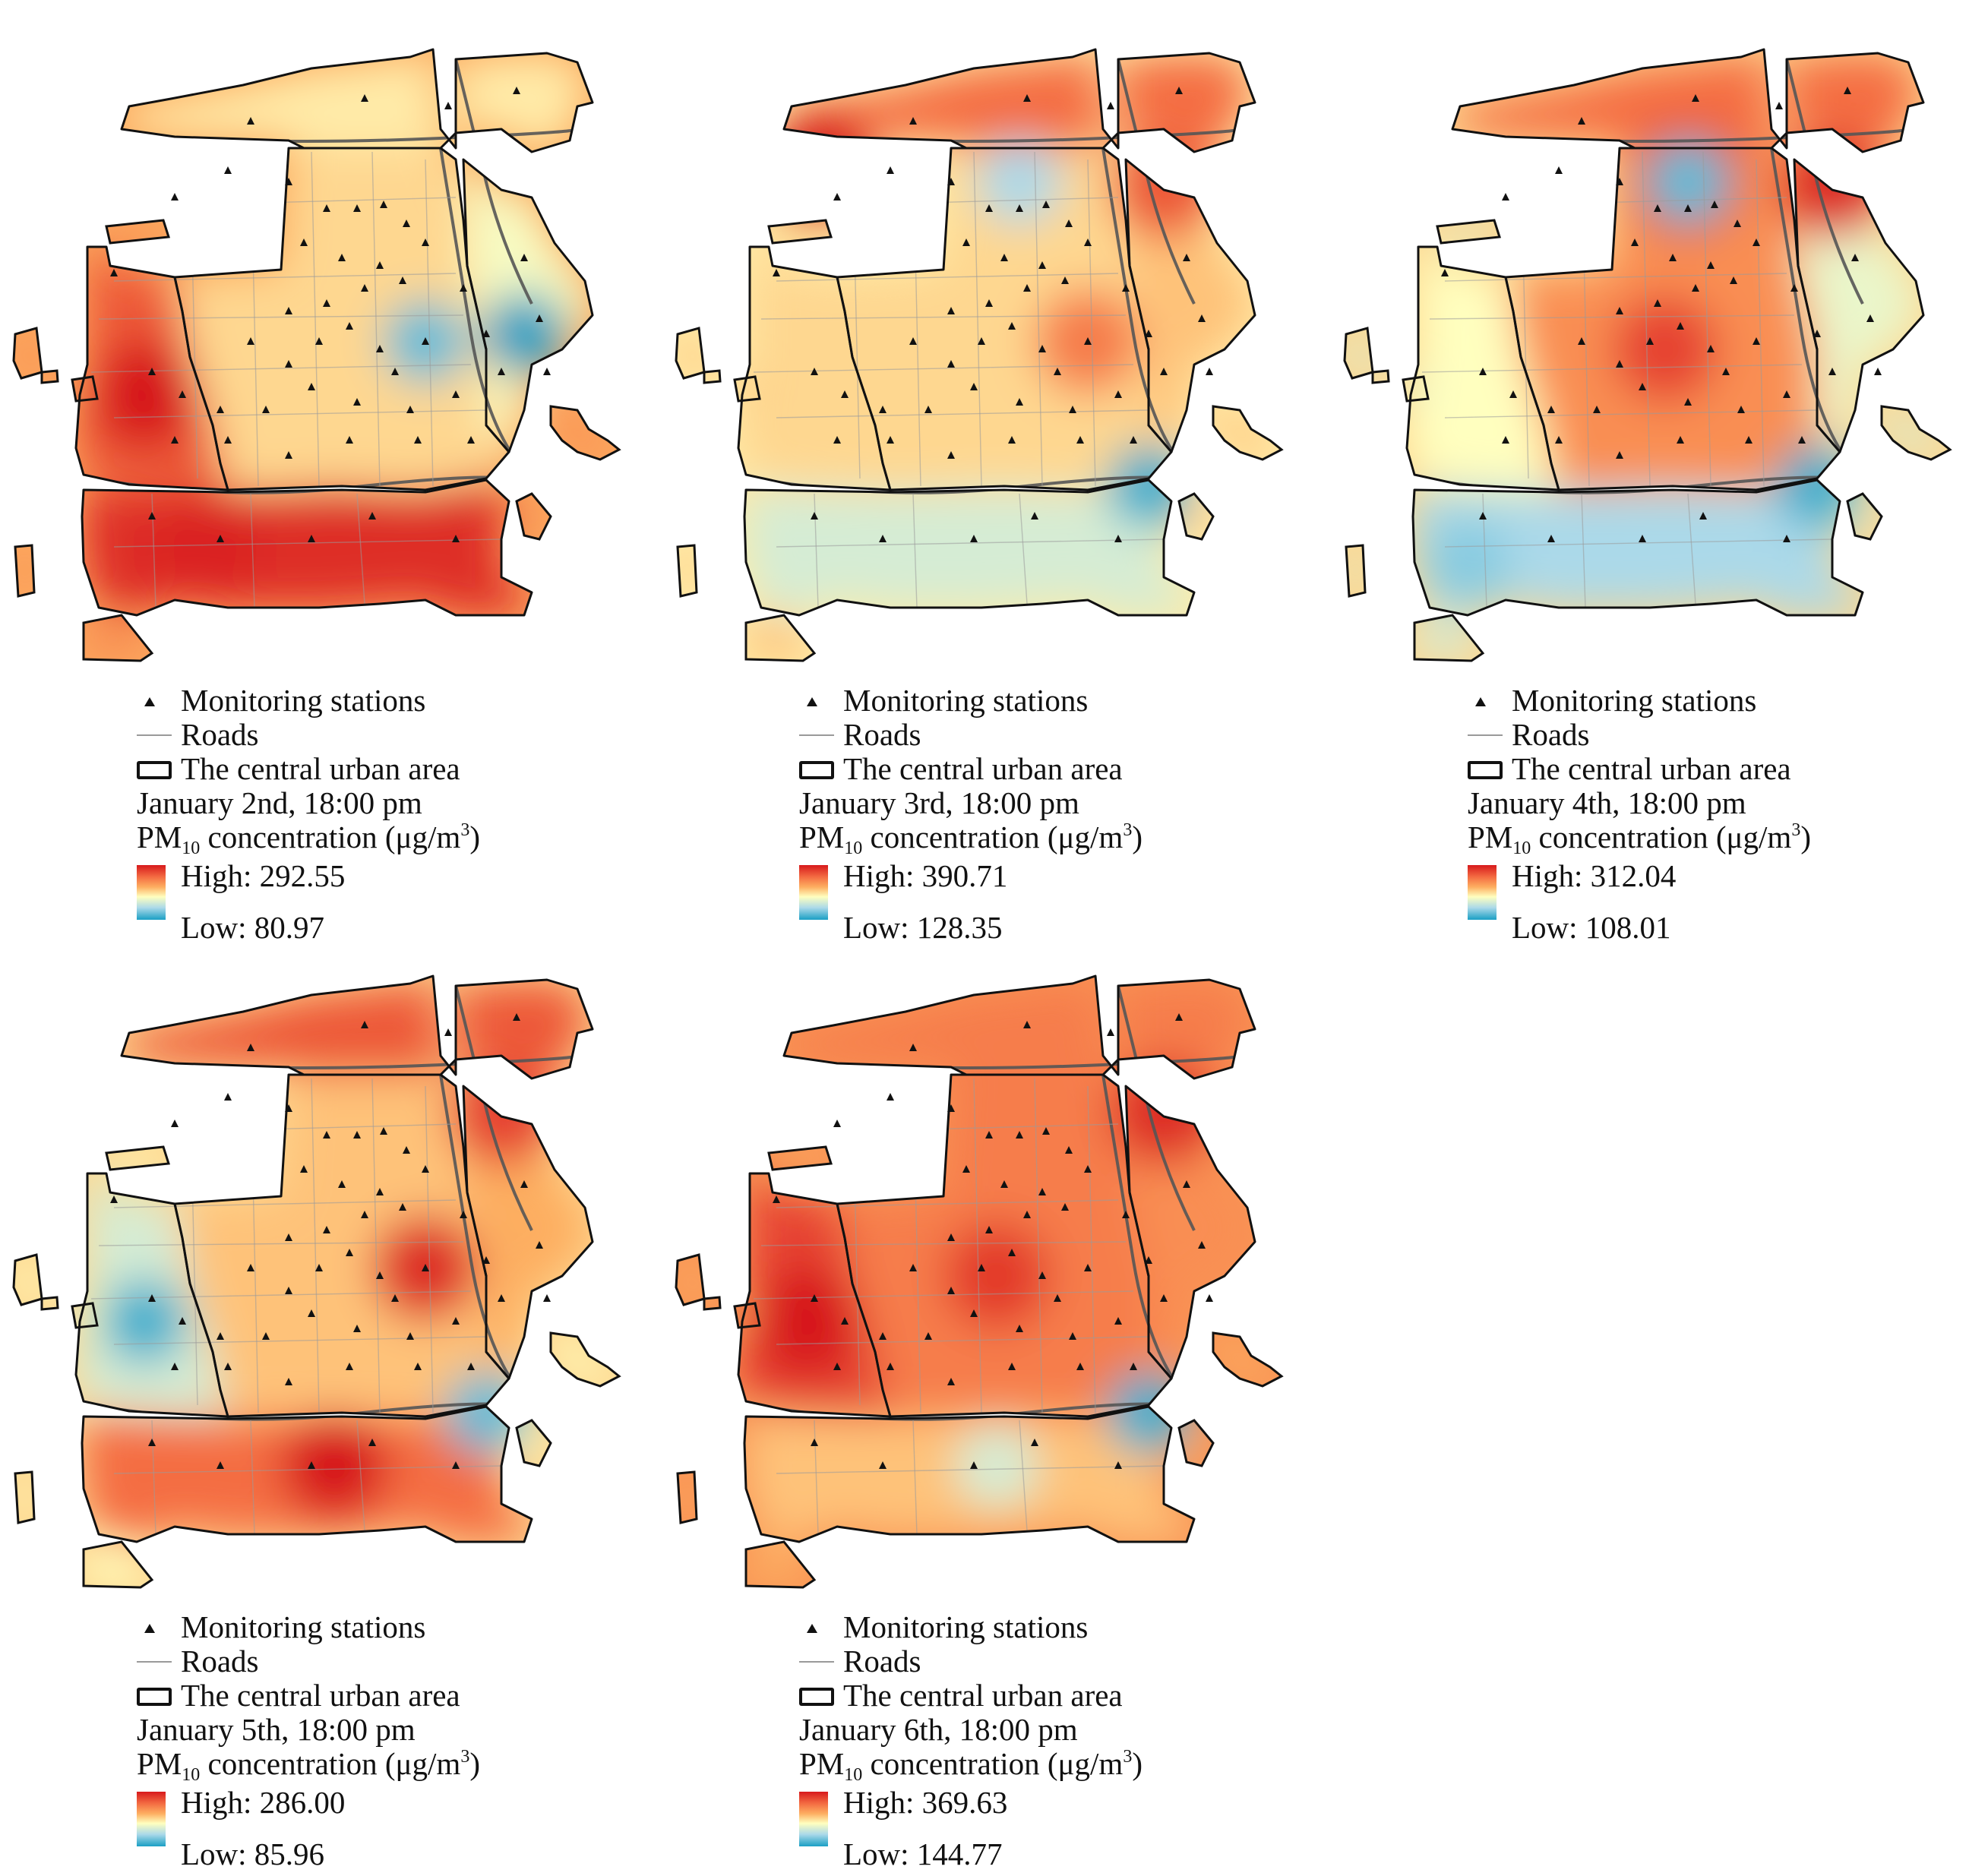 Image resolution: width=1969 pixels, height=1876 pixels. I want to click on legend-area: The central urban area, so click(1718, 769).